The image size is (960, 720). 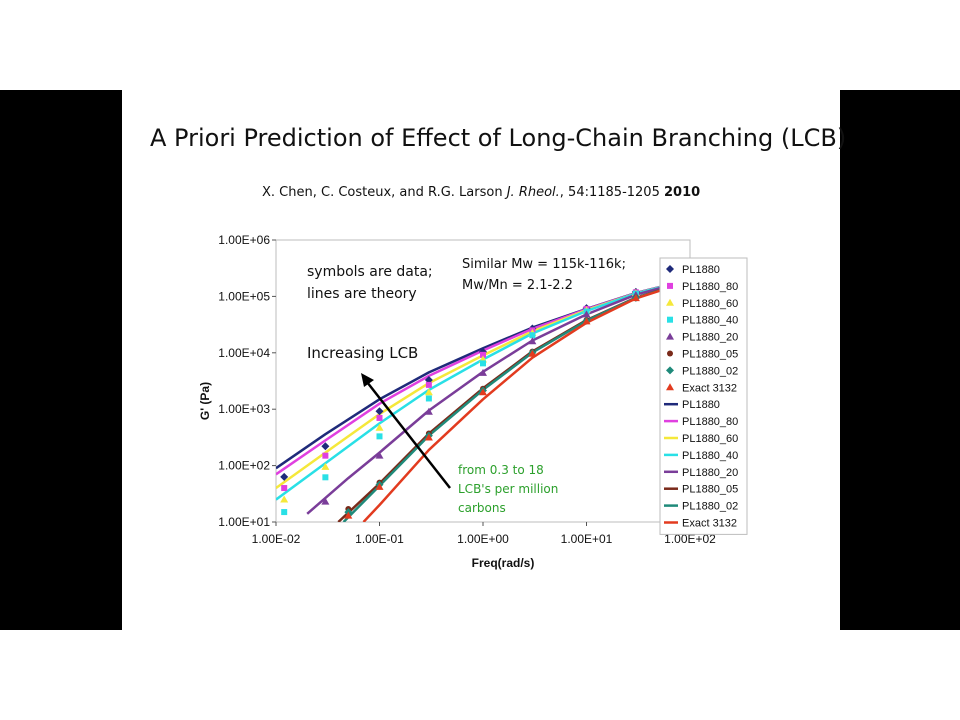 What do you see at coordinates (483, 539) in the screenshot?
I see `x-tick-label: 1.00E+00` at bounding box center [483, 539].